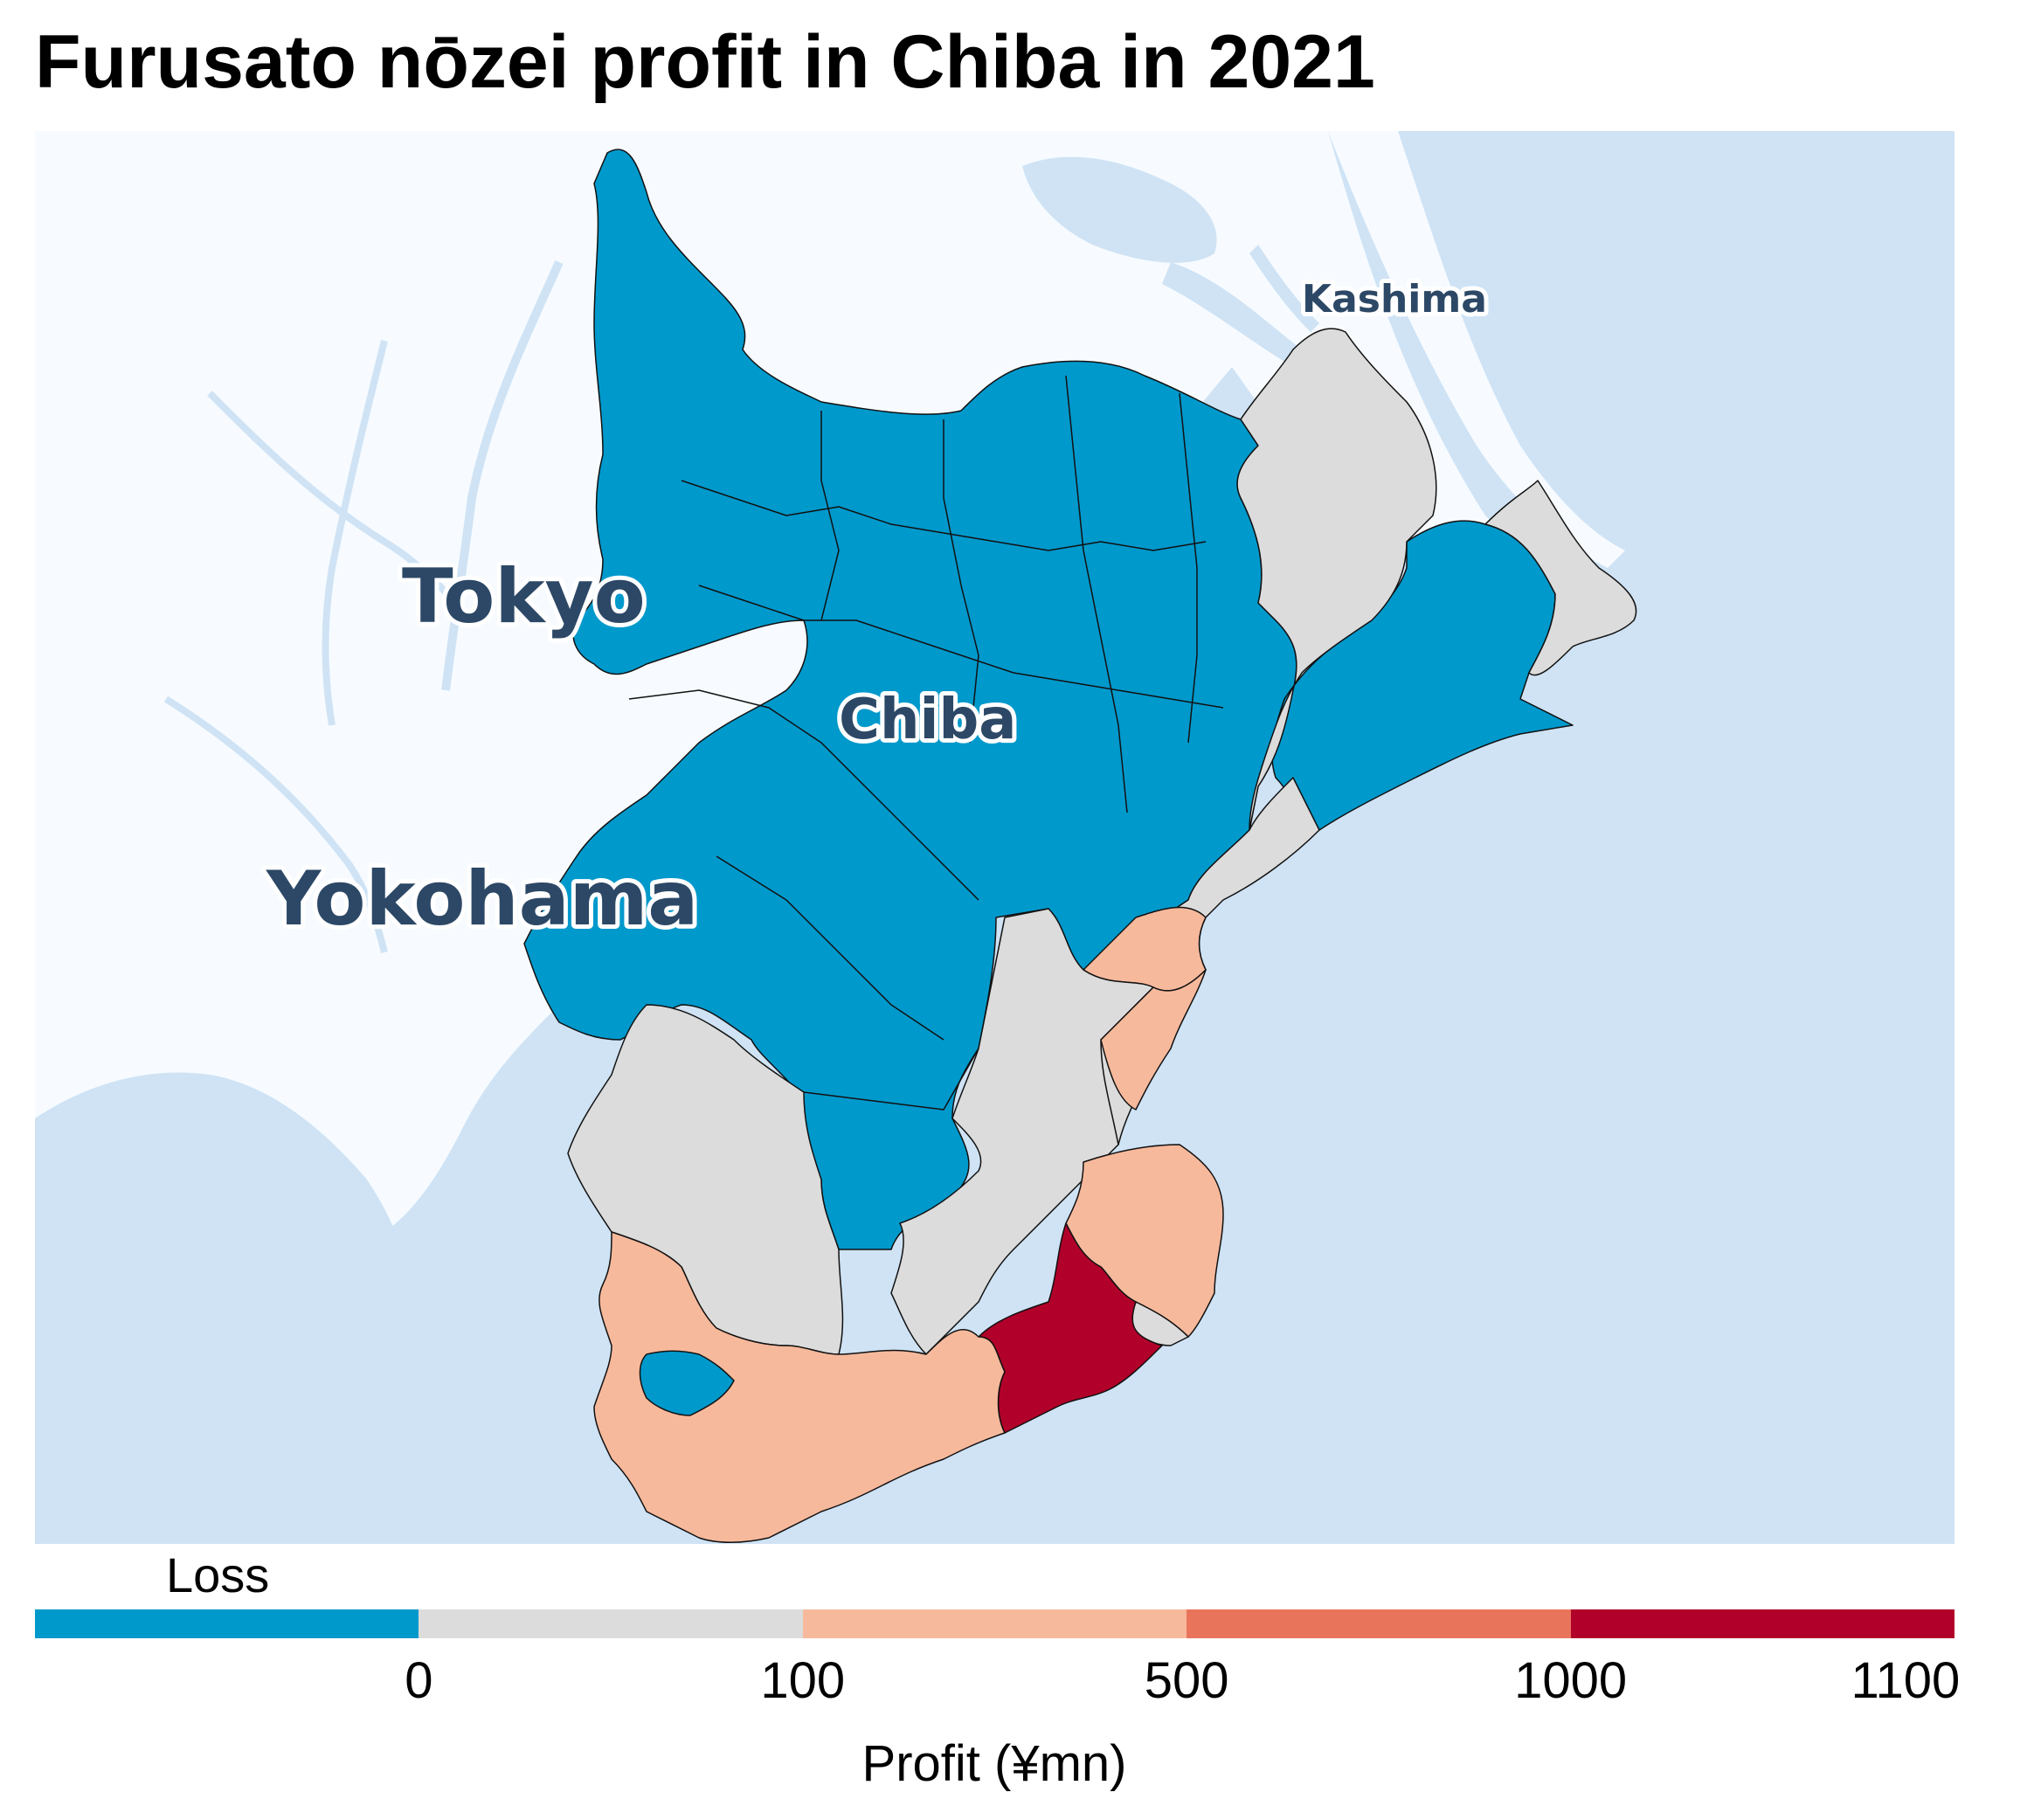 Image resolution: width=2041 pixels, height=1820 pixels. What do you see at coordinates (1476, 349) in the screenshot?
I see `land-ibaraki-coast` at bounding box center [1476, 349].